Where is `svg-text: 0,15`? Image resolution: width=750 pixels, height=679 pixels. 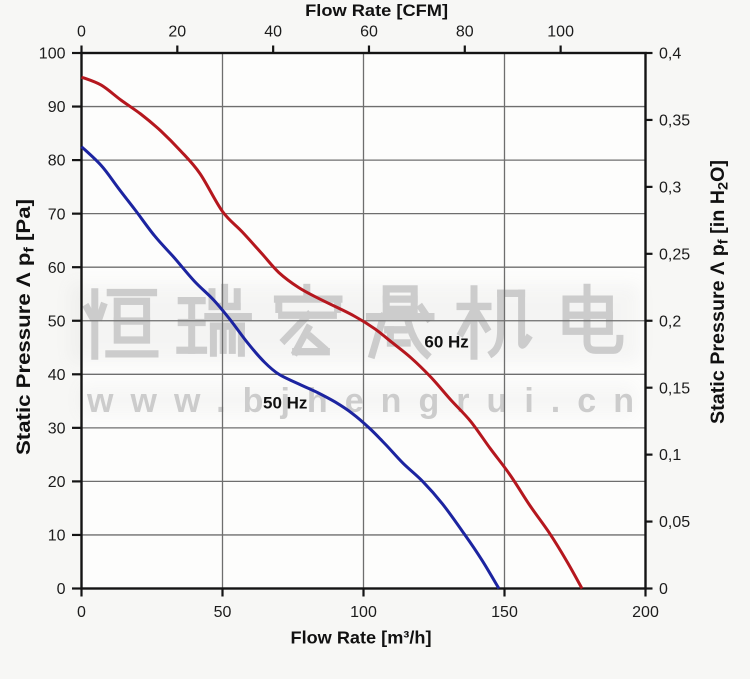
svg-text: 0,15 is located at coordinates (674, 388).